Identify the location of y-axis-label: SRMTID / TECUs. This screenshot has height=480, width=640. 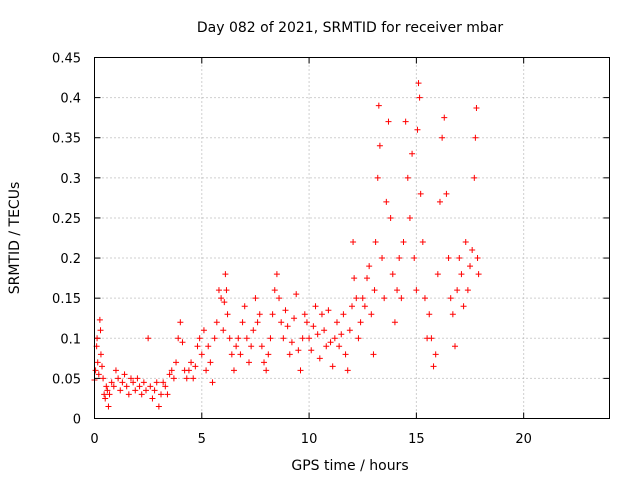
(15, 238).